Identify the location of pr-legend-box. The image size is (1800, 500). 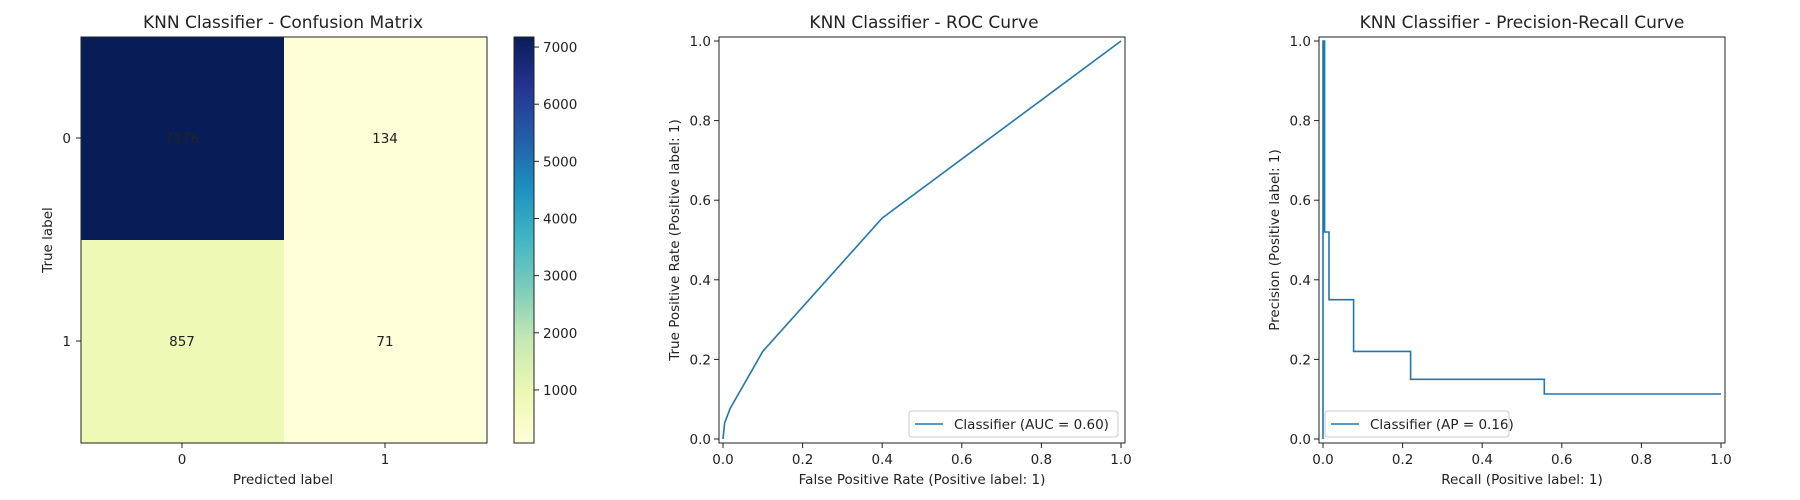
(1417, 424).